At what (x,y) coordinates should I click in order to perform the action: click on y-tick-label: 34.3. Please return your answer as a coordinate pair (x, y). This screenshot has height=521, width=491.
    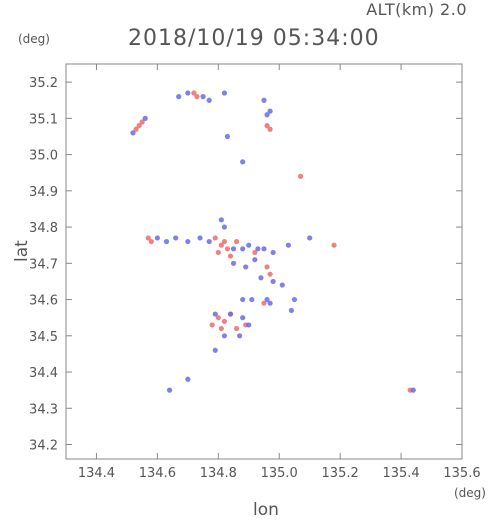
    Looking at the image, I should click on (43, 409).